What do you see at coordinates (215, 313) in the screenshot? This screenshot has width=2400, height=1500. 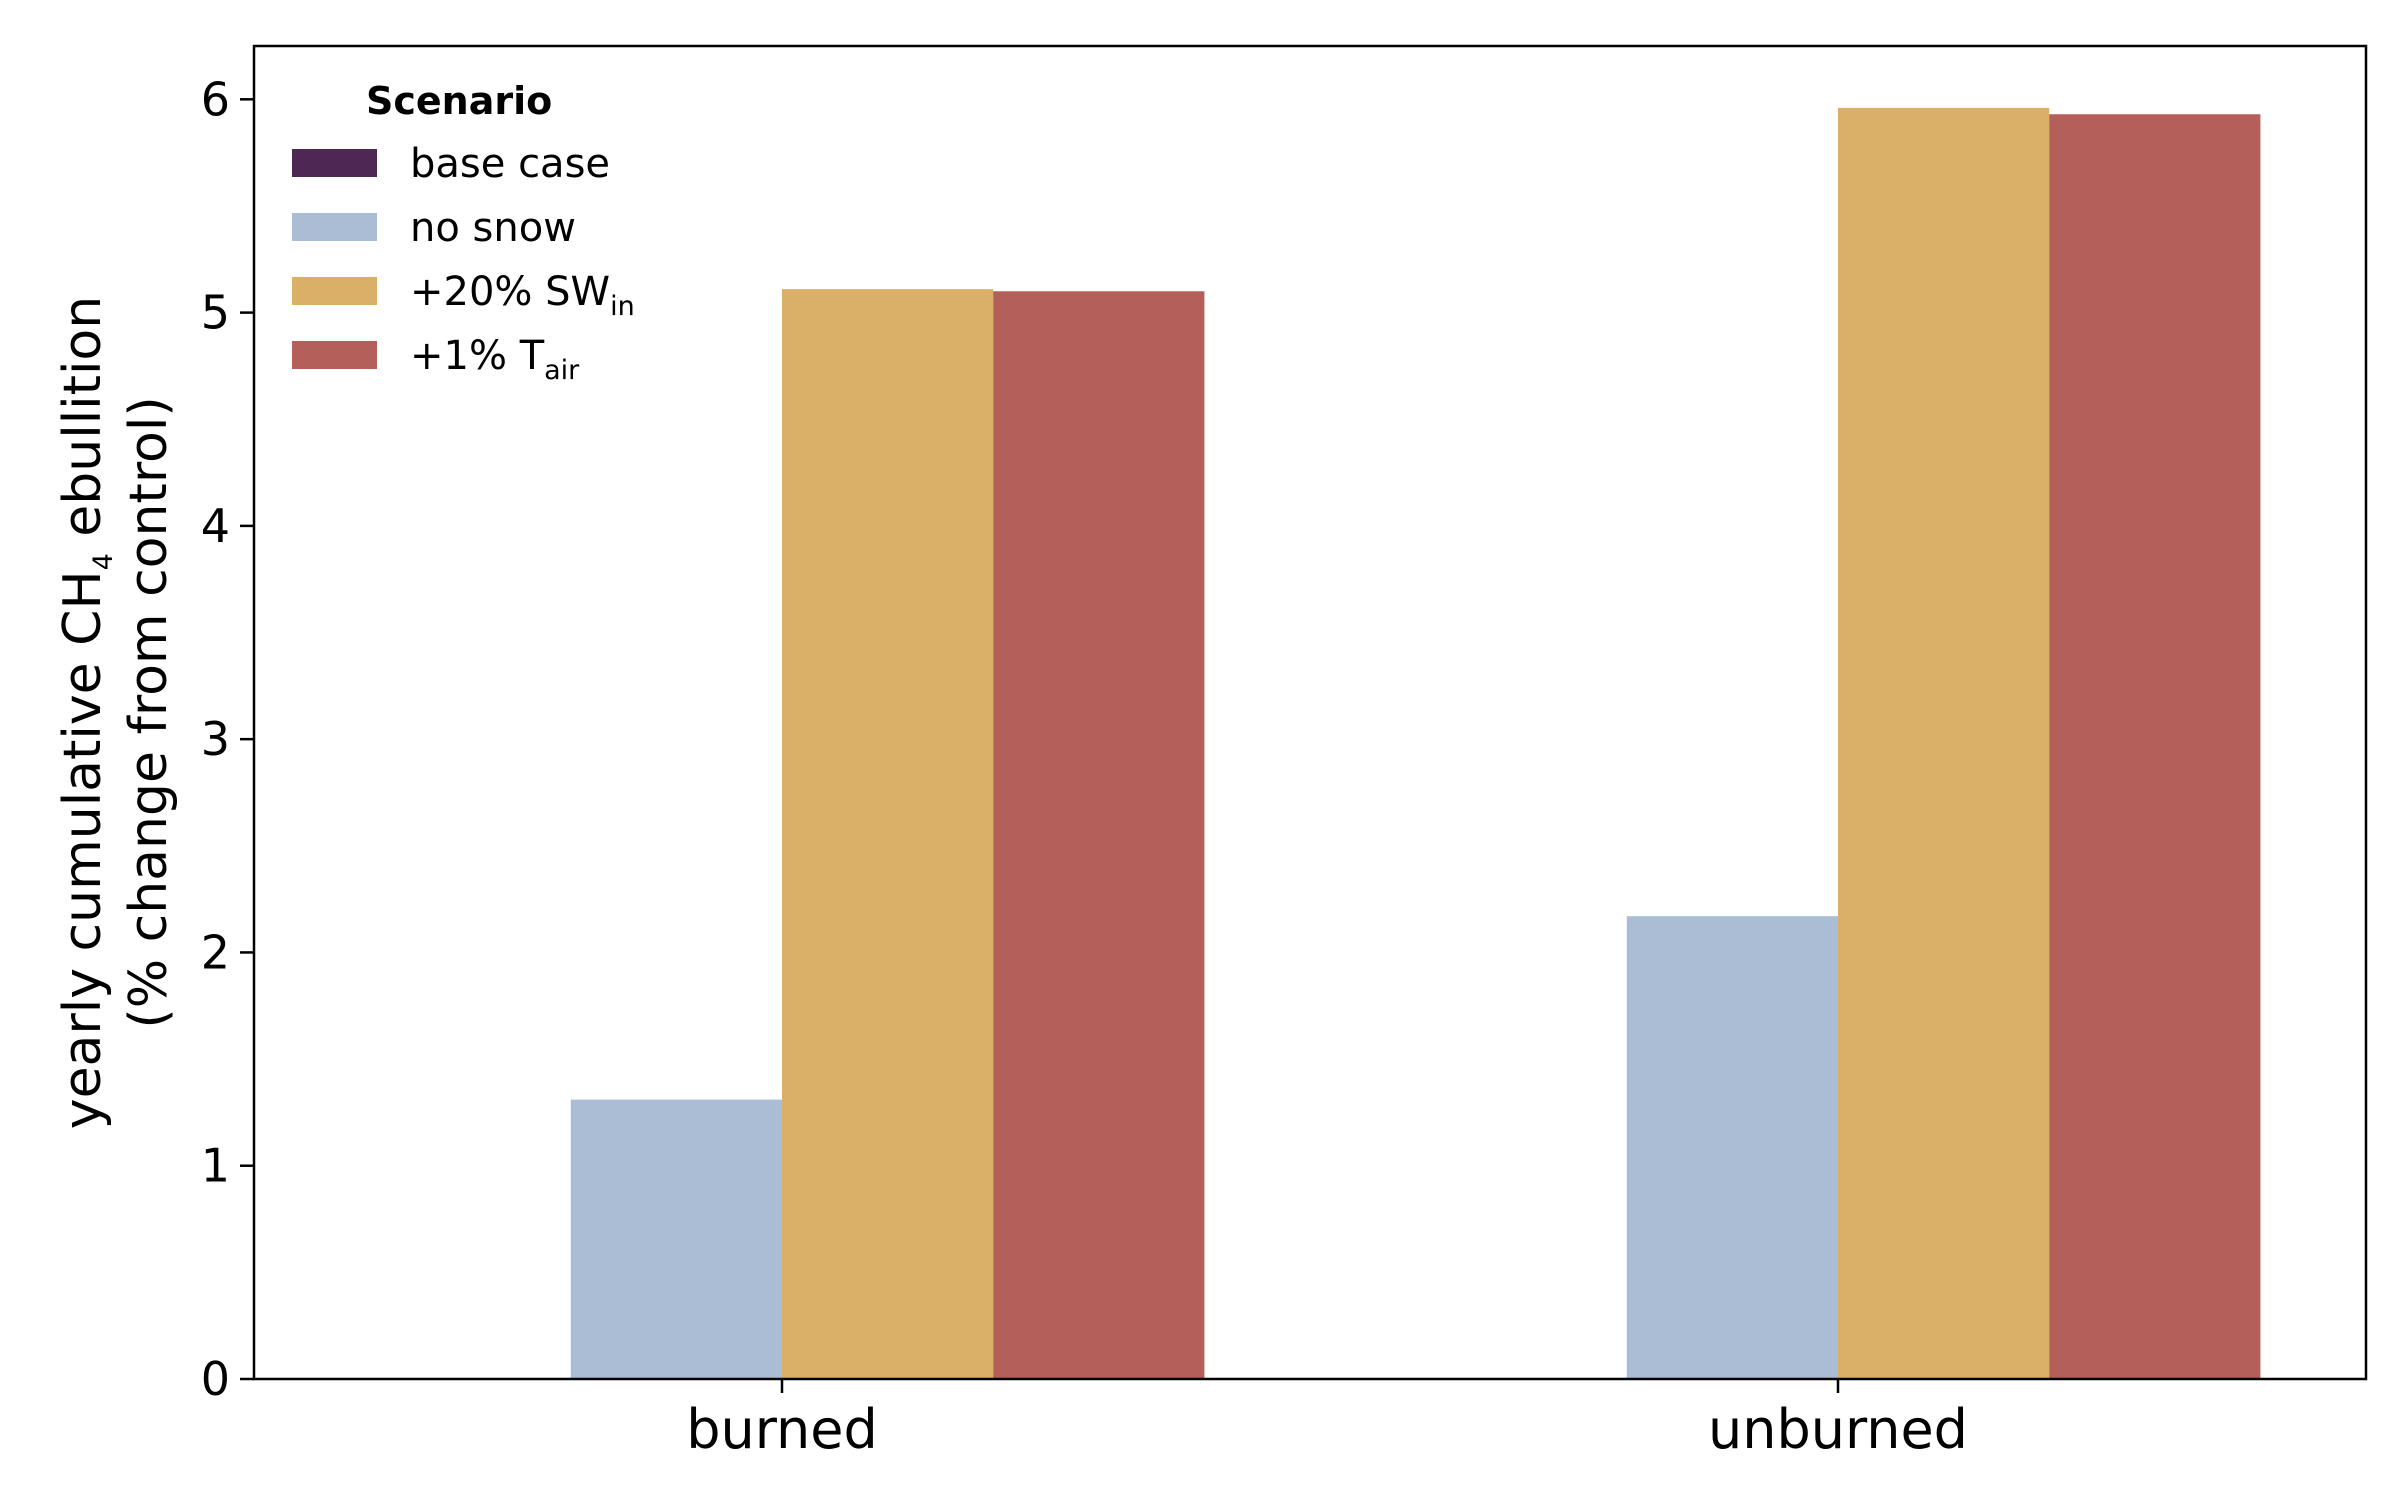 I see `y-tick-label: 5` at bounding box center [215, 313].